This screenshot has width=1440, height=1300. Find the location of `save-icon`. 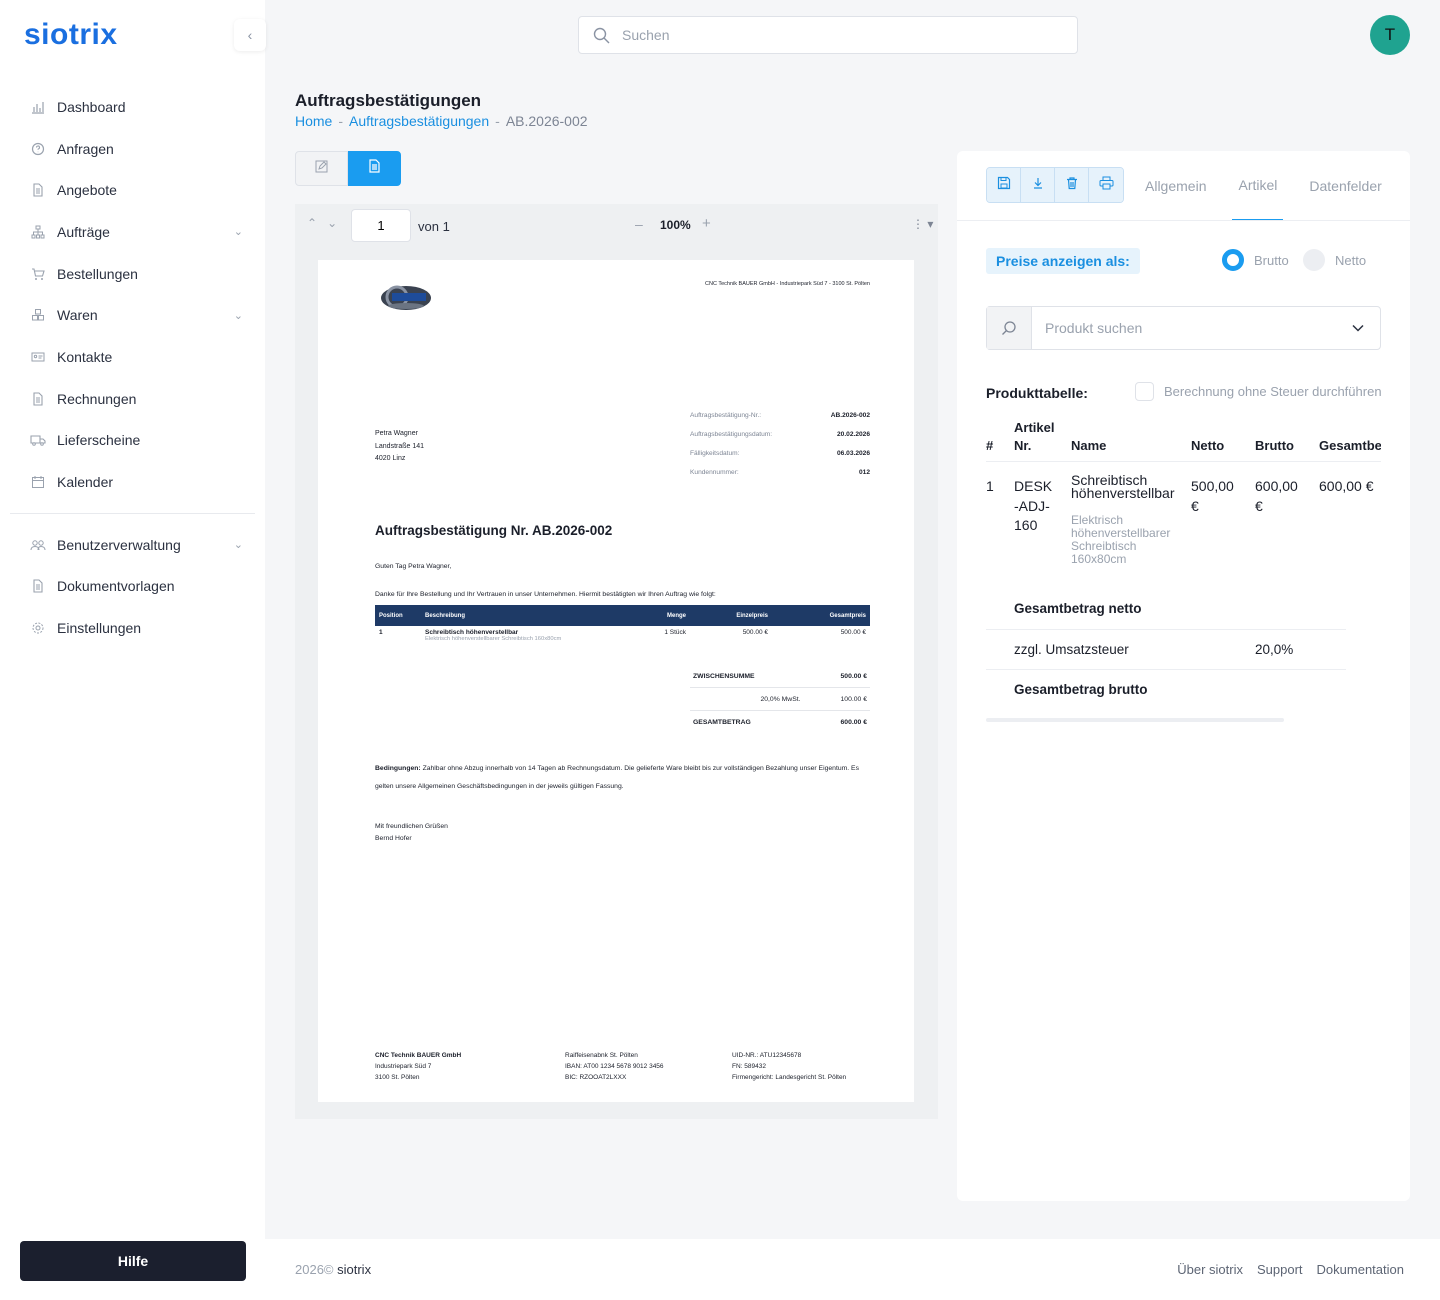

save-icon is located at coordinates (1004, 185).